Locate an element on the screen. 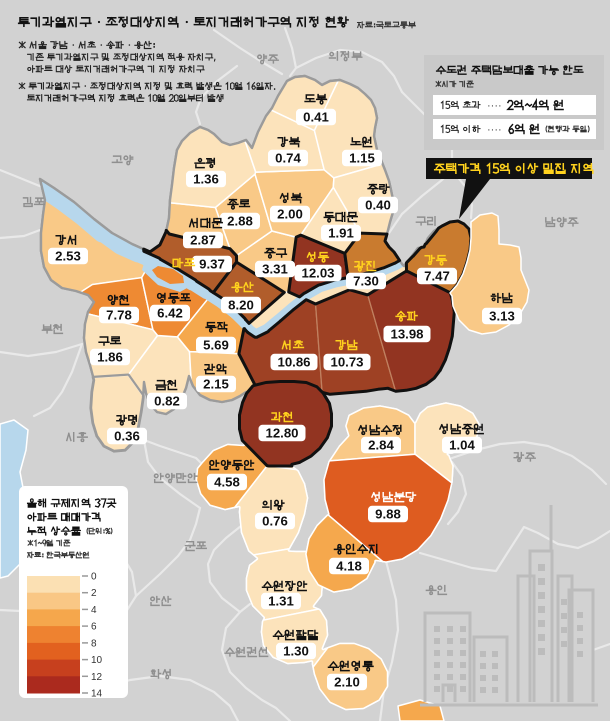 The image size is (610, 721). svg-text: 1.91 is located at coordinates (341, 233).